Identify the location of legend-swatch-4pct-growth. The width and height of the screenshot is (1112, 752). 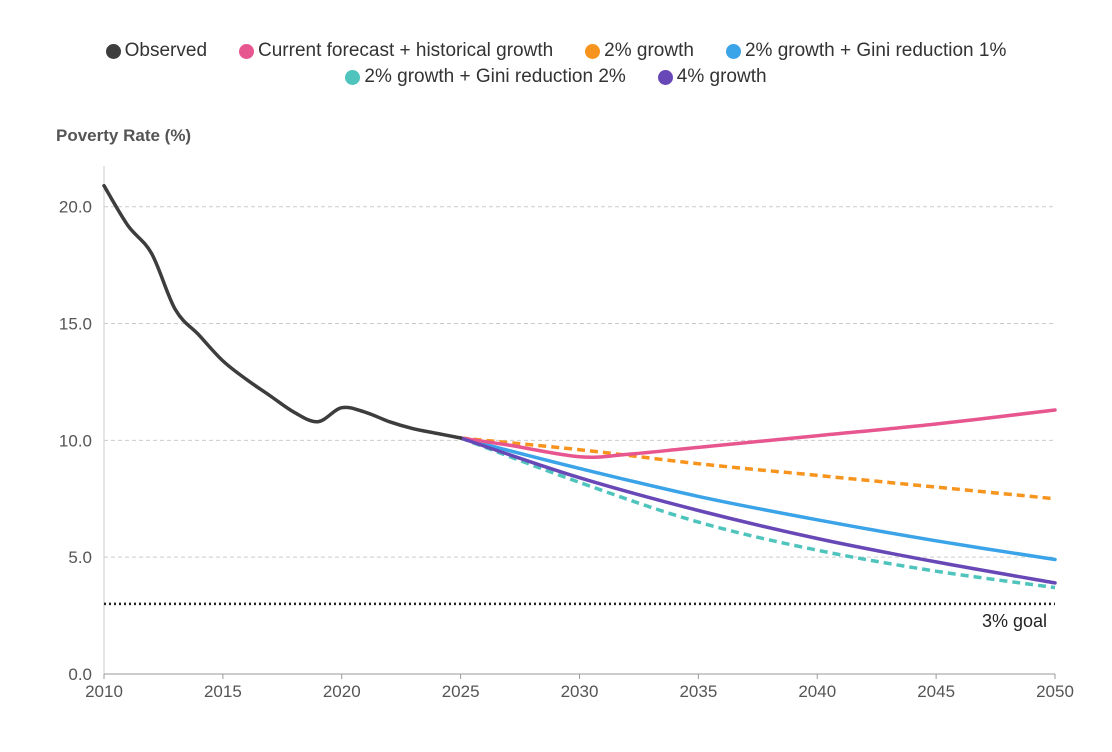
(665, 77).